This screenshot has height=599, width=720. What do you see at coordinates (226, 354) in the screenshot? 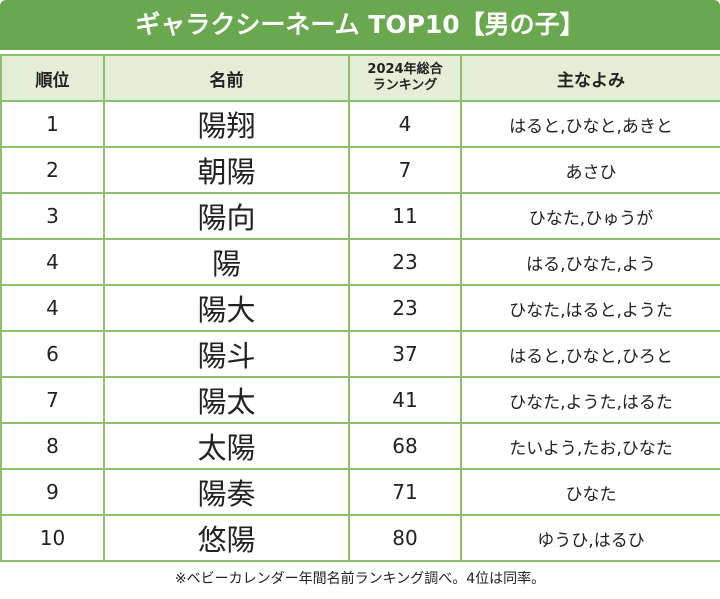
I see `name-cell: 陽斗` at bounding box center [226, 354].